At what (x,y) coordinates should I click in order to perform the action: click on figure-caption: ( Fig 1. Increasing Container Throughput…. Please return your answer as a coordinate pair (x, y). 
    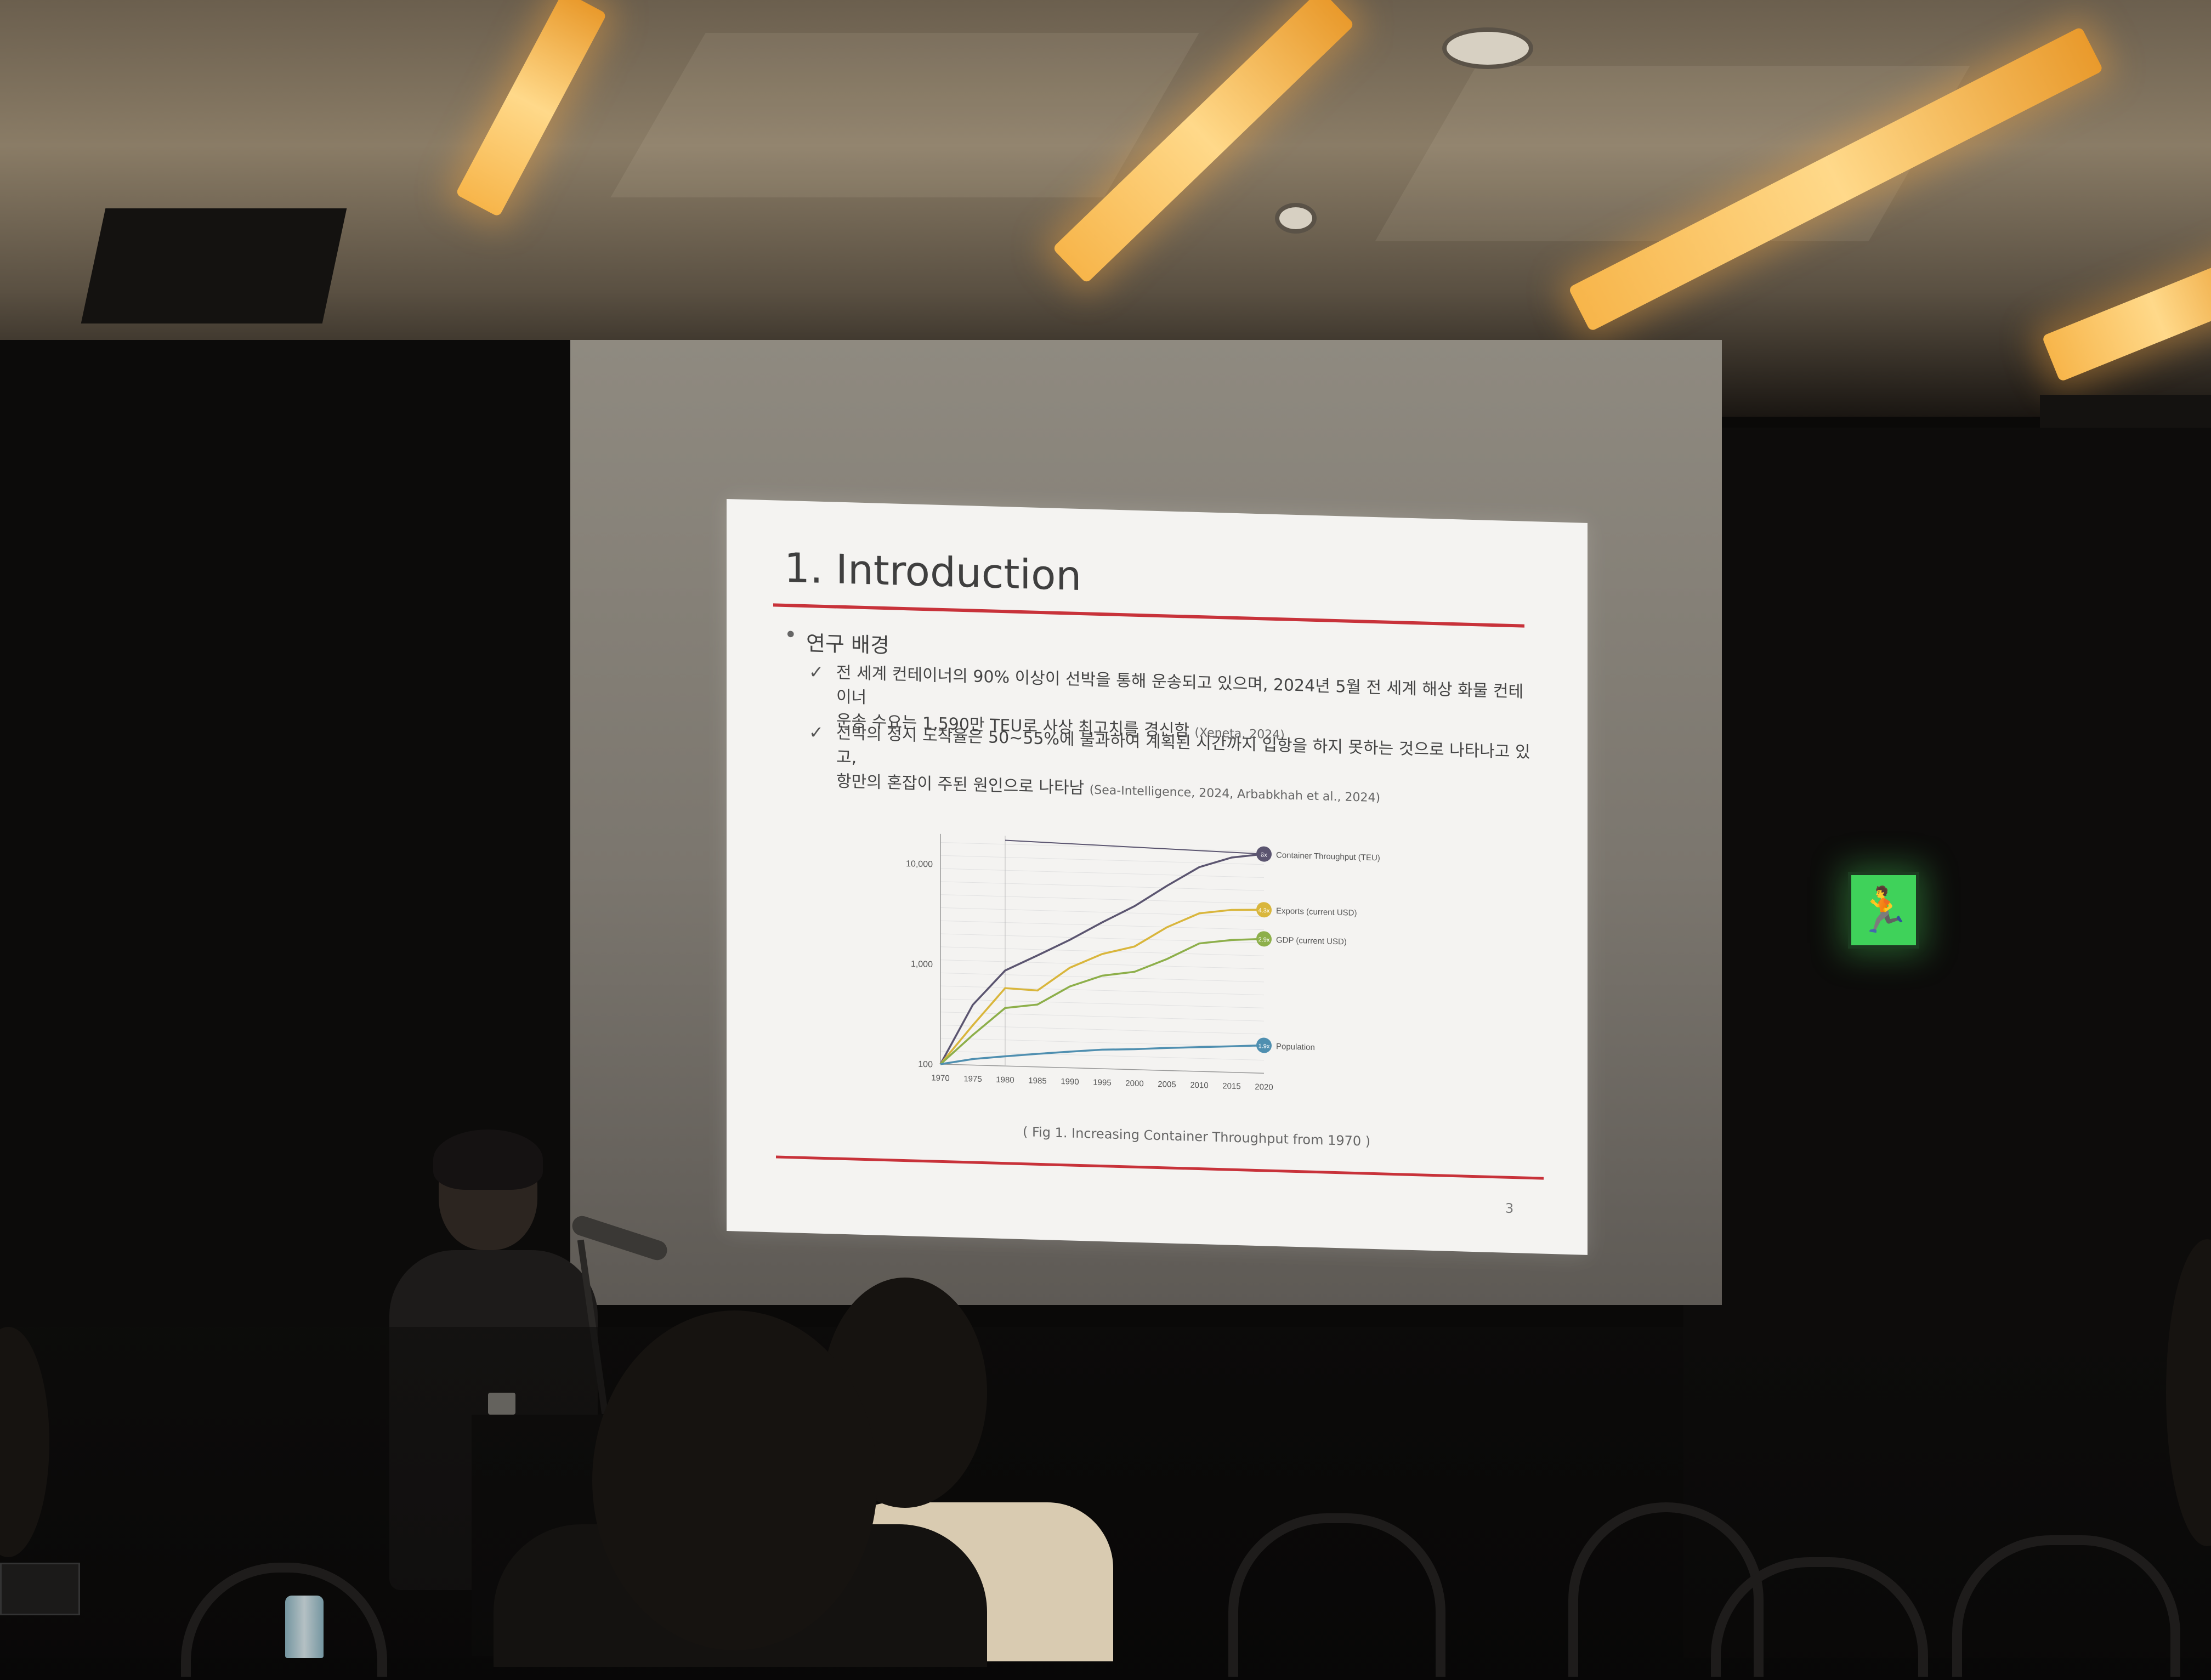
    Looking at the image, I should click on (1197, 1136).